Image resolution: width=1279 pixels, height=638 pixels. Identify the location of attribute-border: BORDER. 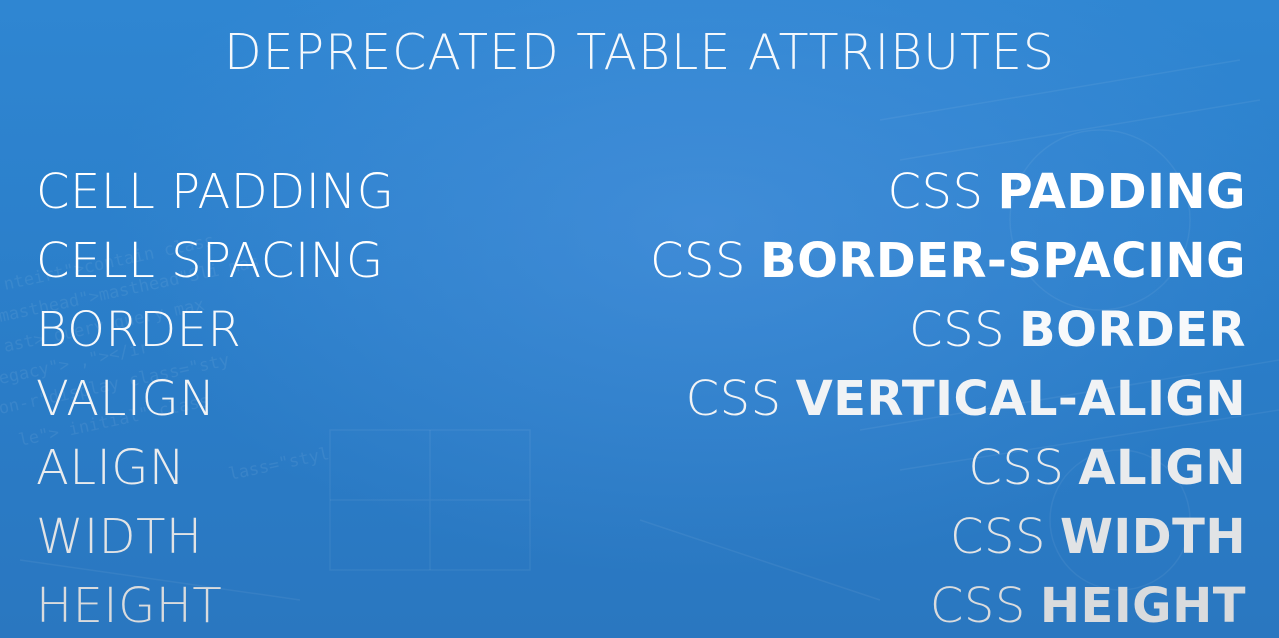
(139, 330).